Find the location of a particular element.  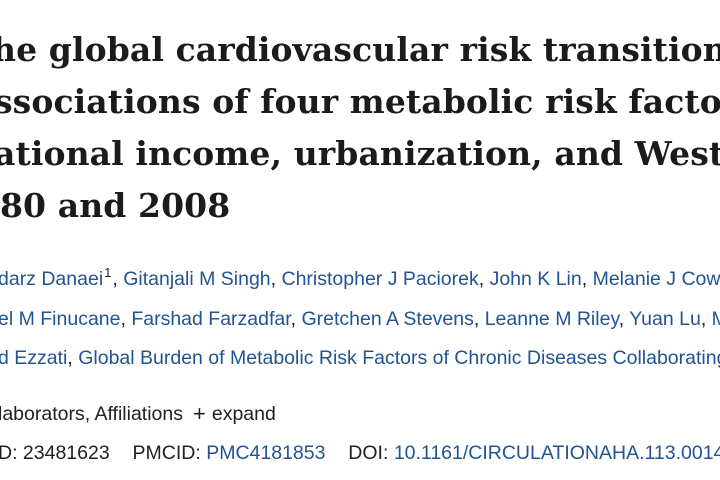

author-link: Mayuree R is located at coordinates (715, 319).